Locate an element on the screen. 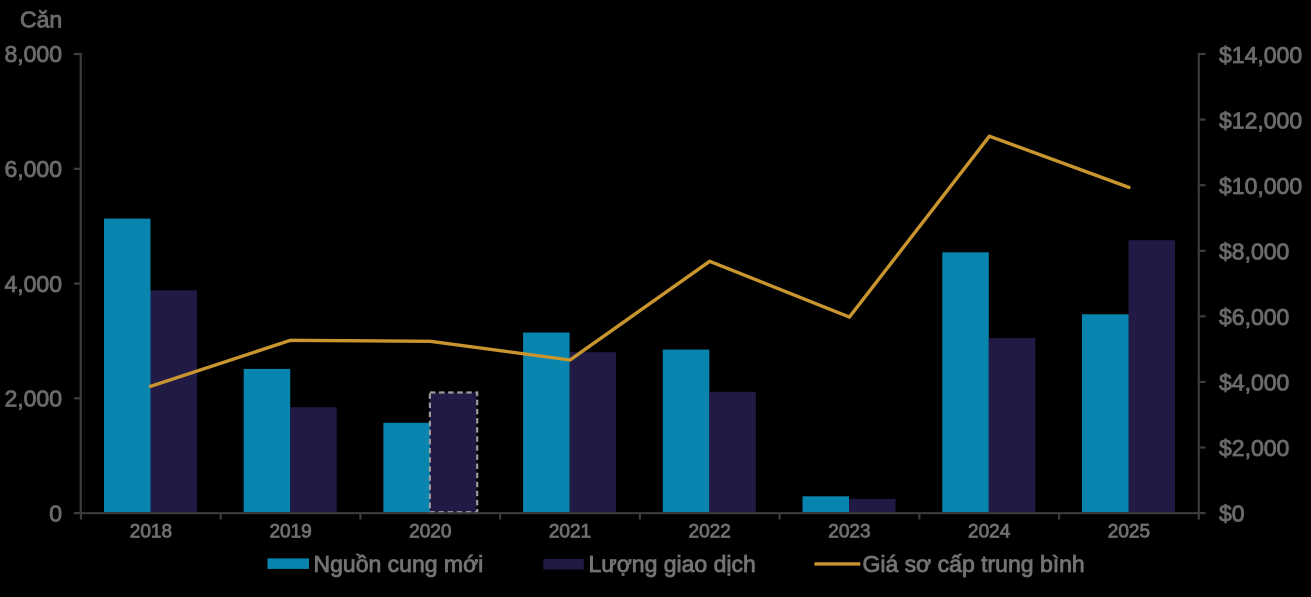 The image size is (1311, 597). svg-text: Nguồn cung mới is located at coordinates (399, 564).